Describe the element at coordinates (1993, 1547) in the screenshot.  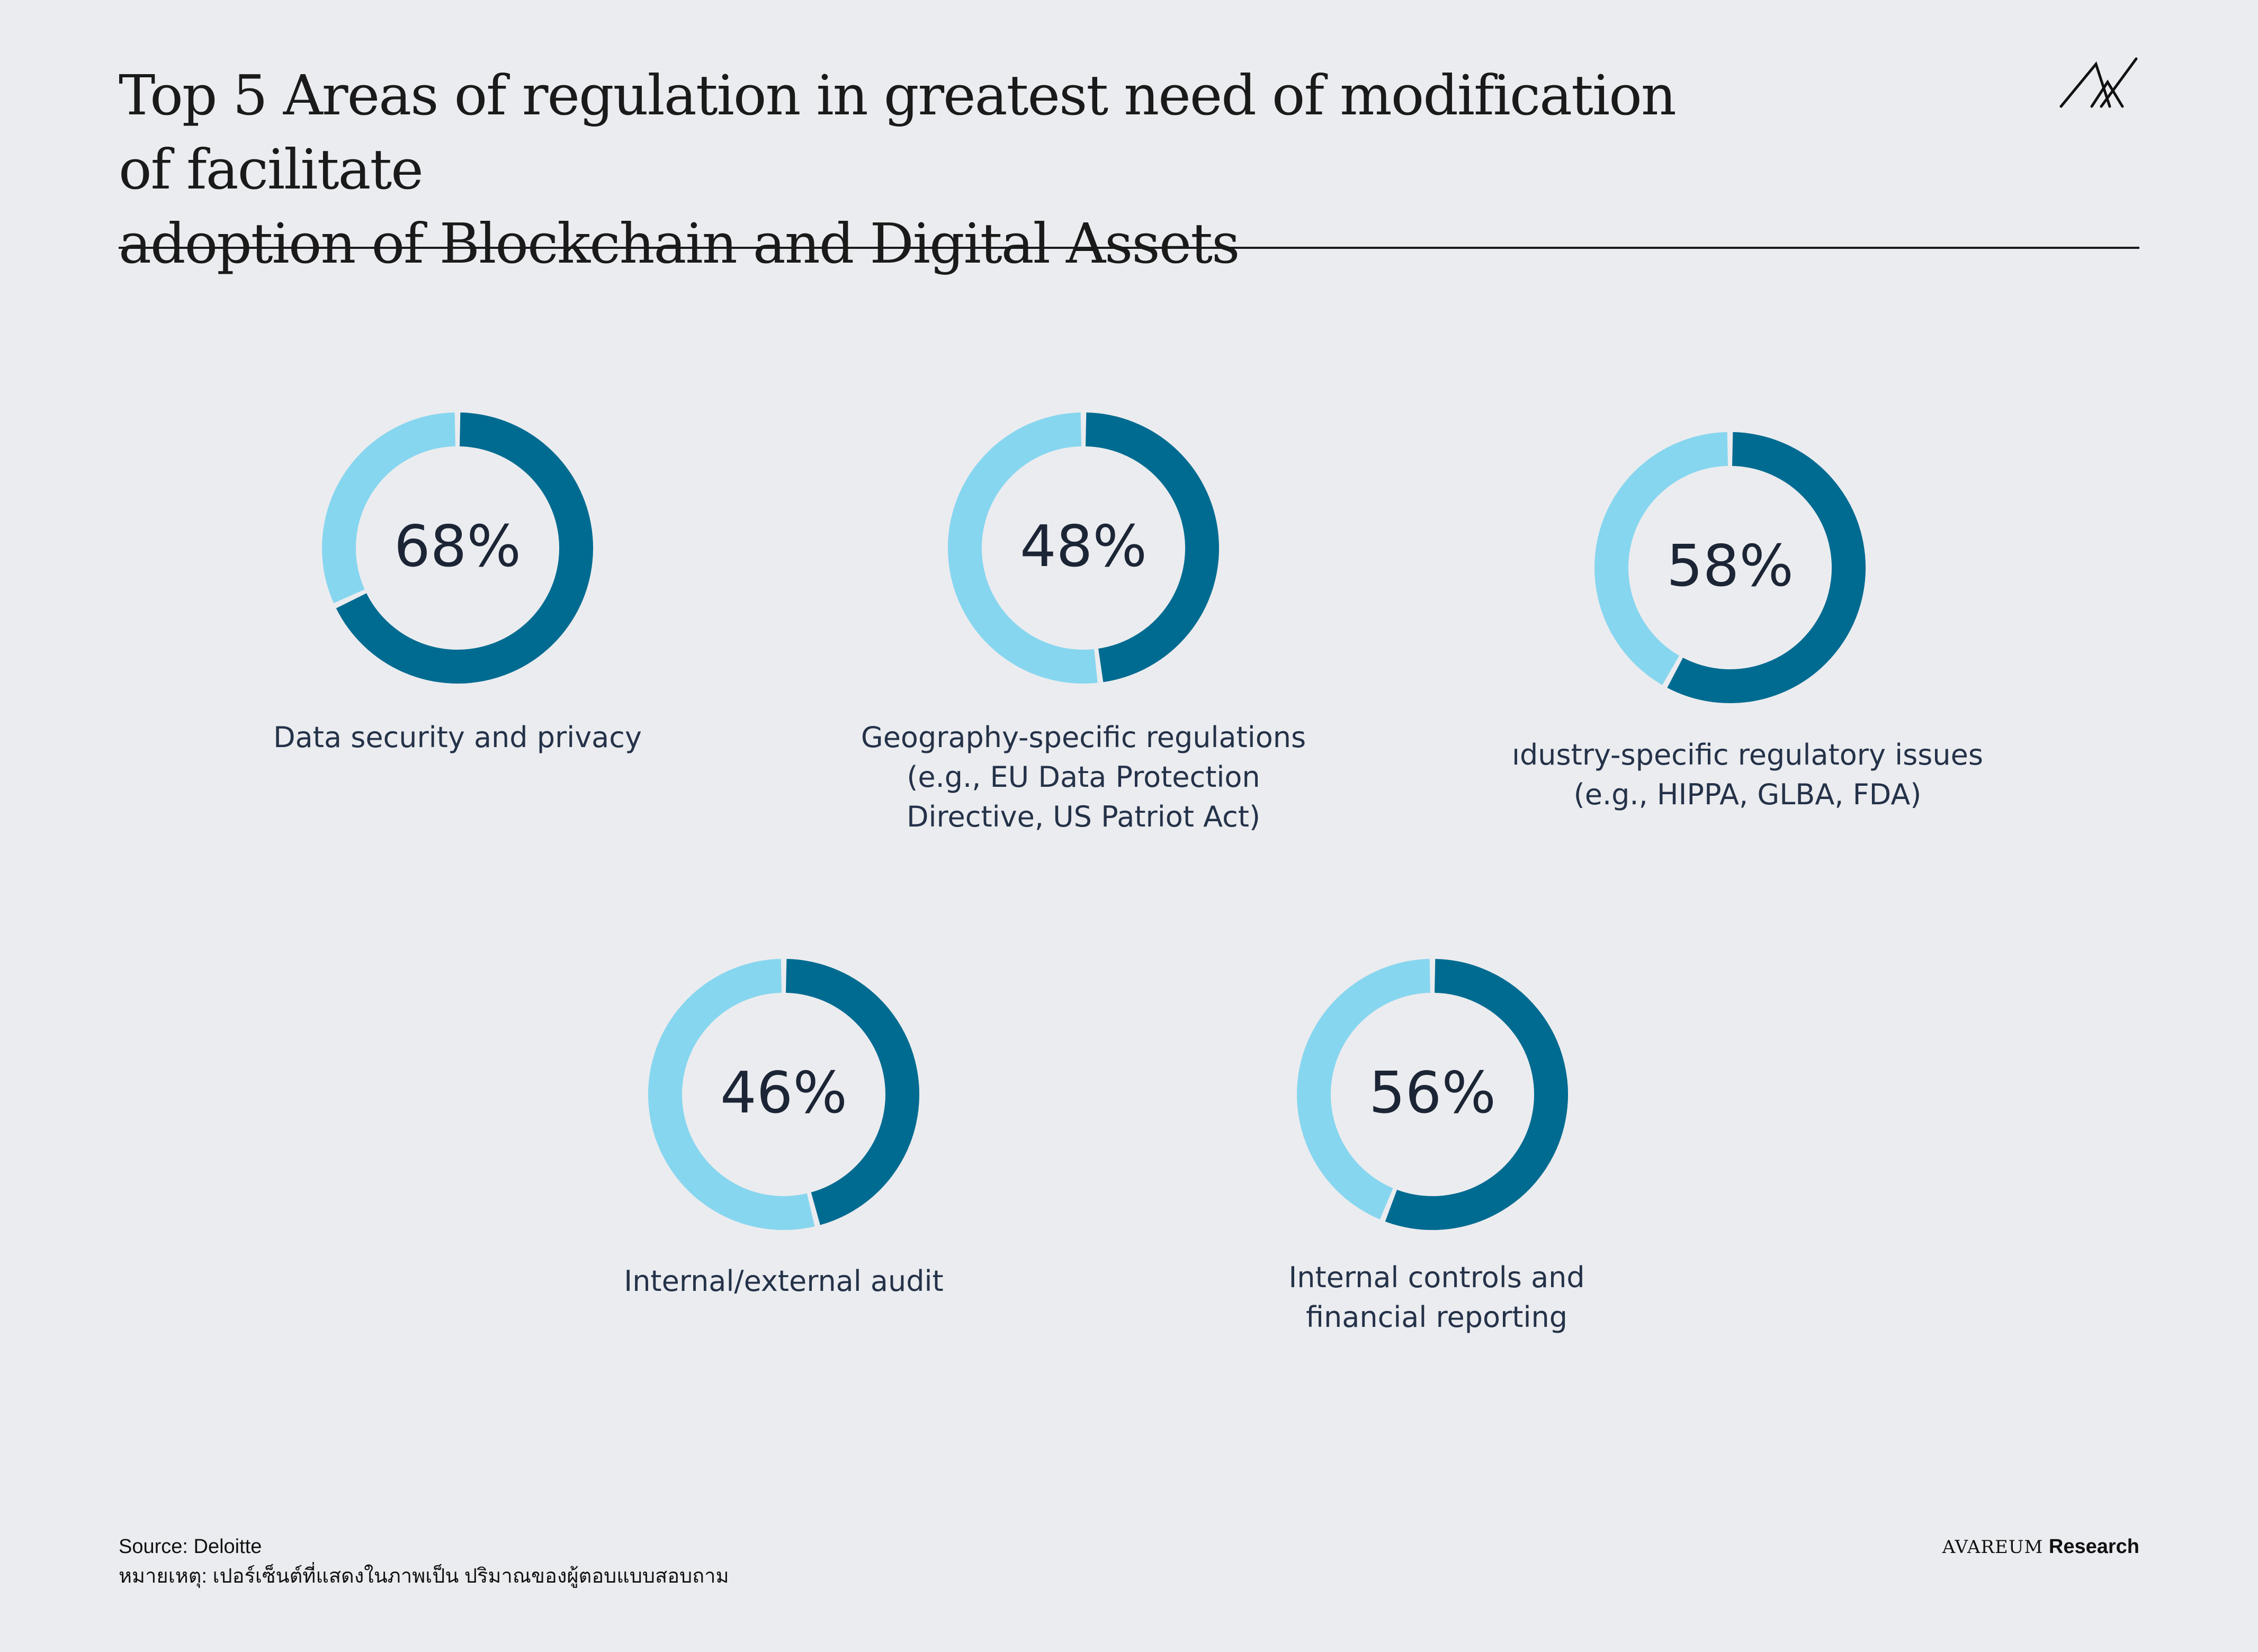
I see `brand-name: AVAREUM` at that location.